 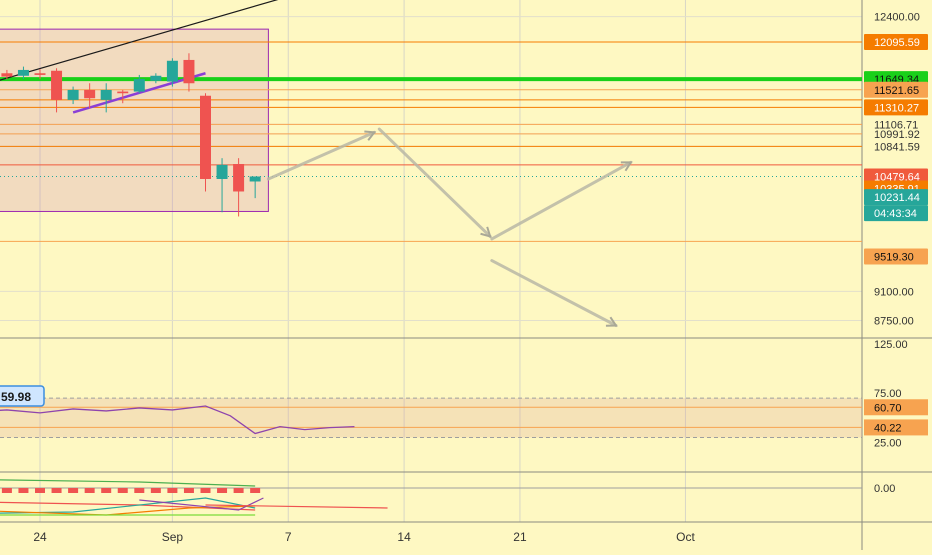 I want to click on range-rectangle, so click(x=134, y=120).